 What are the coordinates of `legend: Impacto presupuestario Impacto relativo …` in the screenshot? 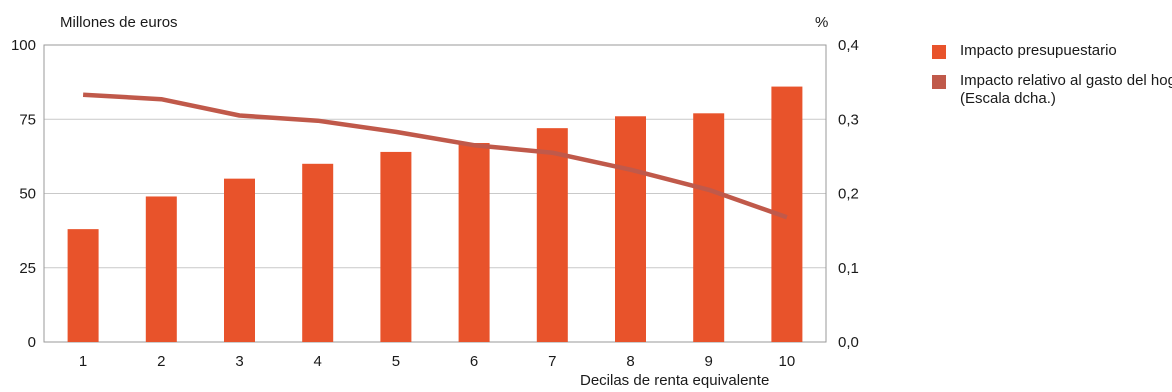 It's located at (1052, 81).